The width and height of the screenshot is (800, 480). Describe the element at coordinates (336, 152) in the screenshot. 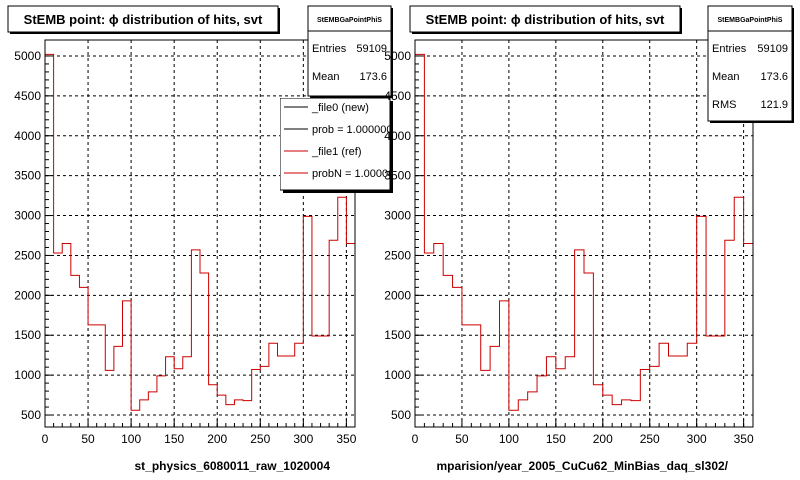

I see `legend-entry-2: _file1 (ref)` at that location.